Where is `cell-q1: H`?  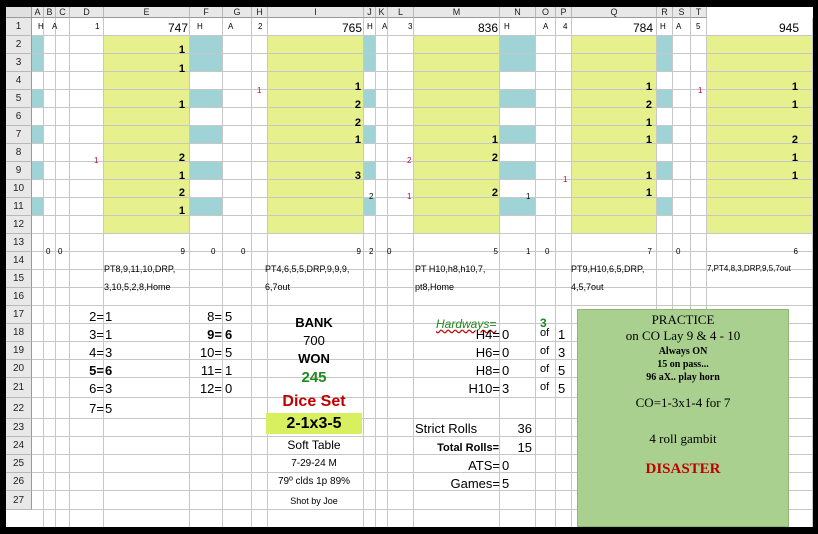
cell-q1: H is located at coordinates (663, 26).